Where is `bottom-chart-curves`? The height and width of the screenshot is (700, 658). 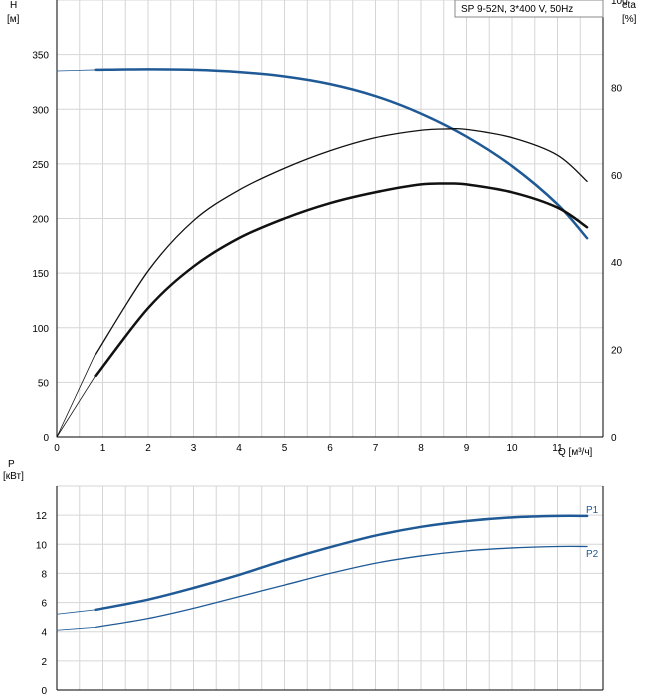 bottom-chart-curves is located at coordinates (322, 572).